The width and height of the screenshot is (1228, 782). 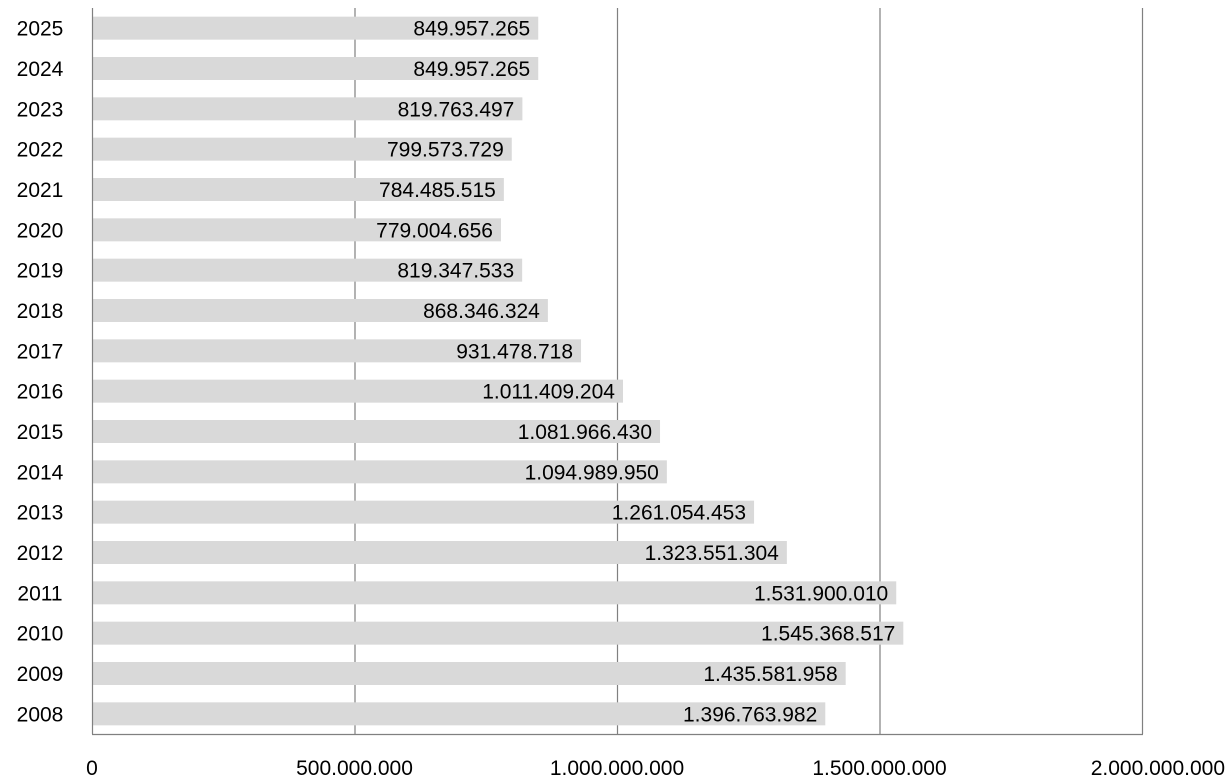 I want to click on x-tick-label: 1.500.000.000, so click(x=879, y=768).